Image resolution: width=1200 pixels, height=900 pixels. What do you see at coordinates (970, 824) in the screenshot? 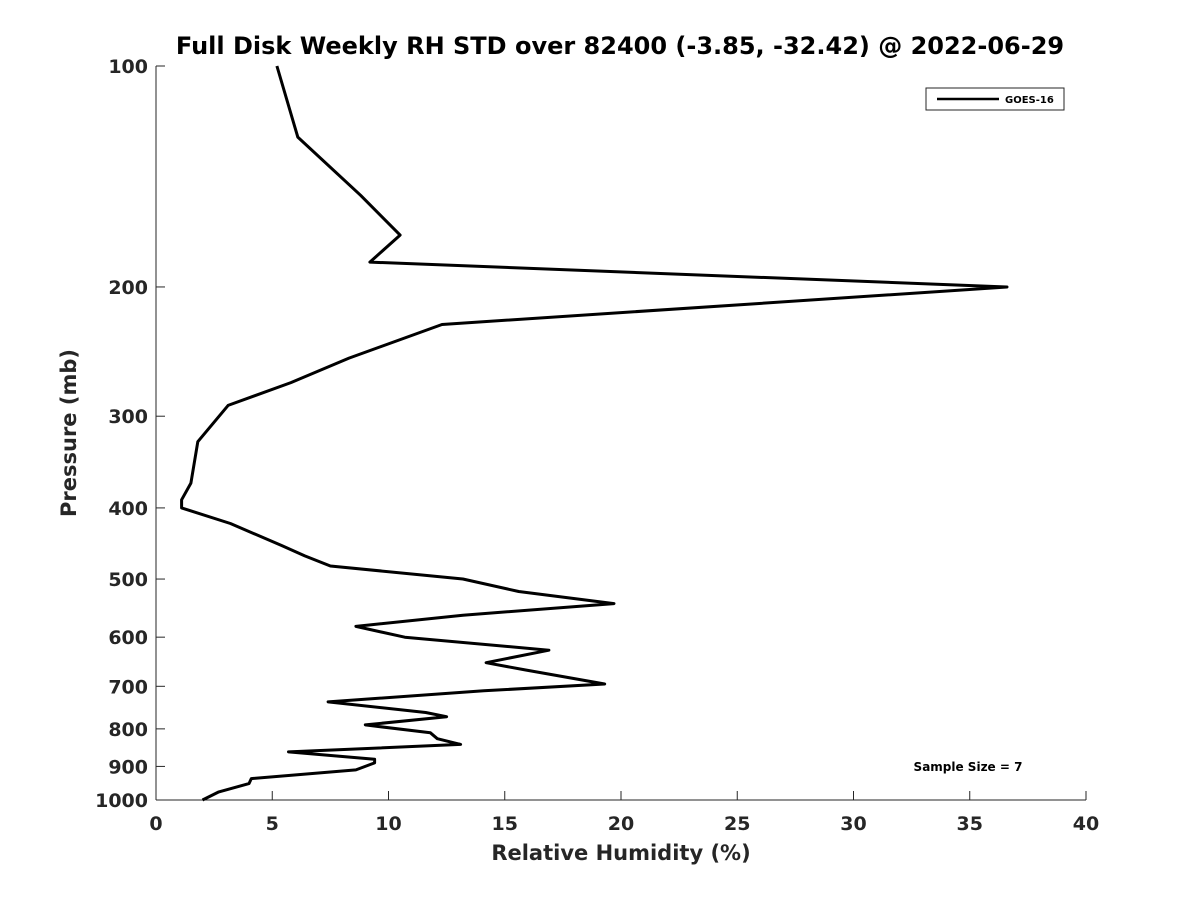
I see `x-tick-label: 35` at bounding box center [970, 824].